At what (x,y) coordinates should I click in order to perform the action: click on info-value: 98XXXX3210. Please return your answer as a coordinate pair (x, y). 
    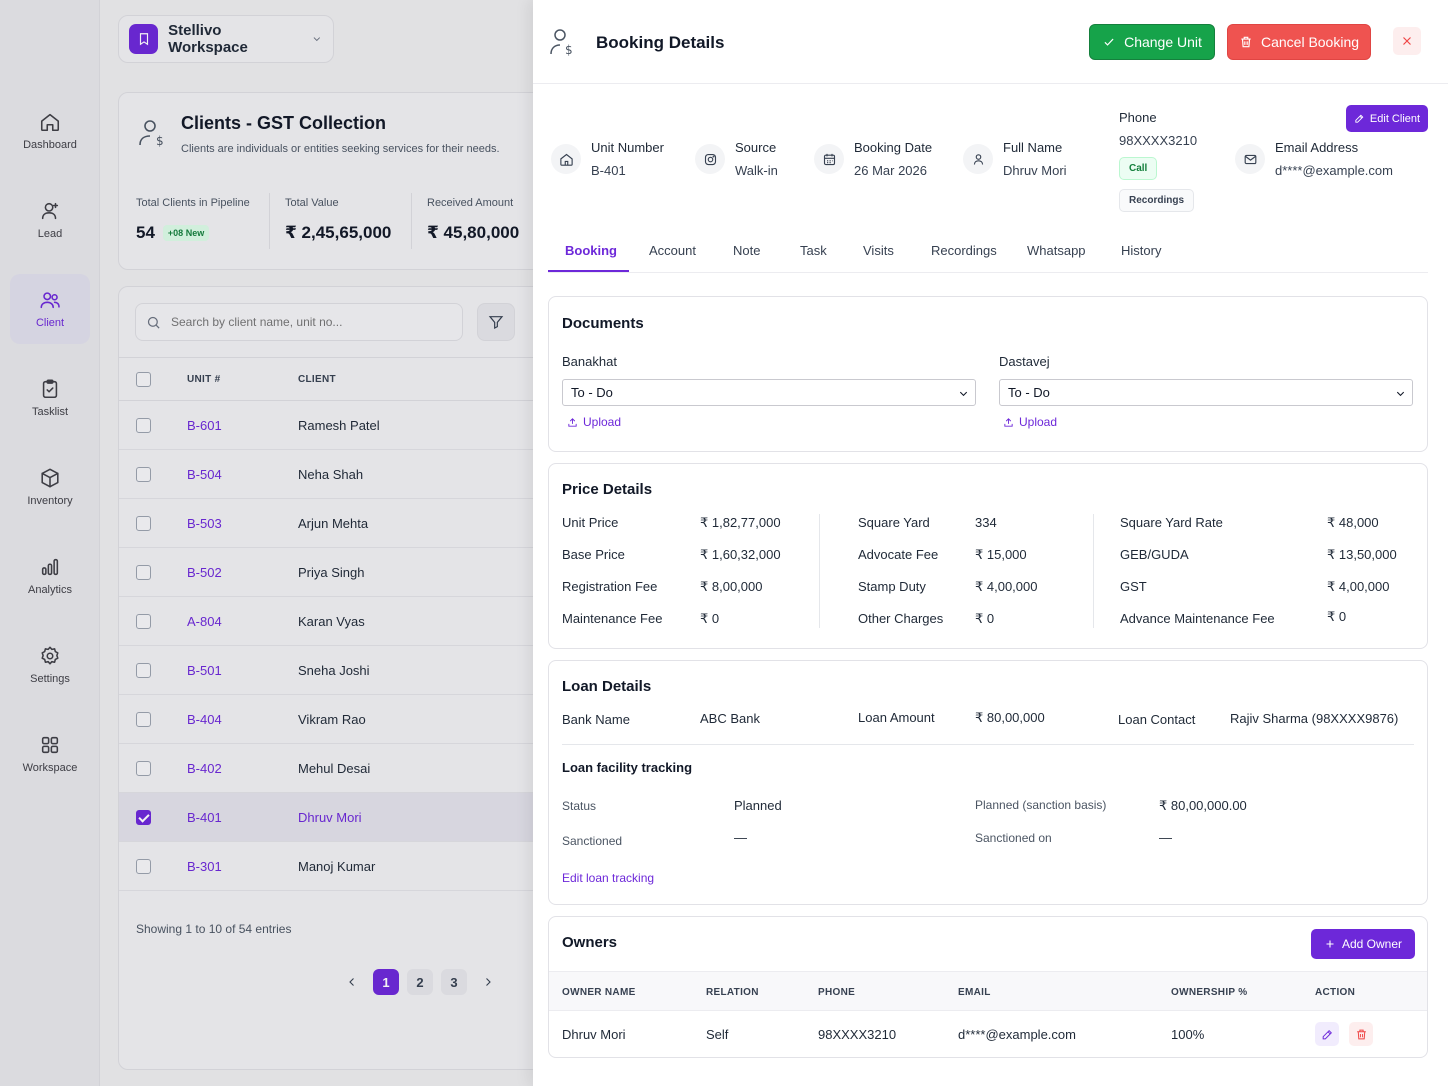
    Looking at the image, I should click on (1158, 140).